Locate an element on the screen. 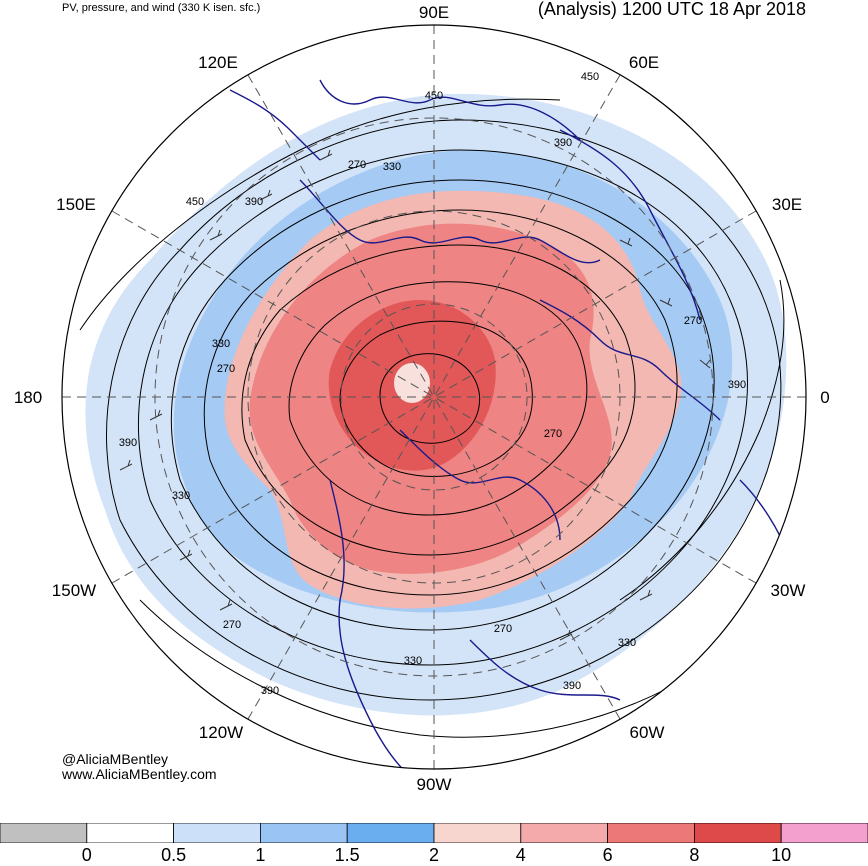 This screenshot has width=868, height=866. colorbar-label: 1 is located at coordinates (260, 855).